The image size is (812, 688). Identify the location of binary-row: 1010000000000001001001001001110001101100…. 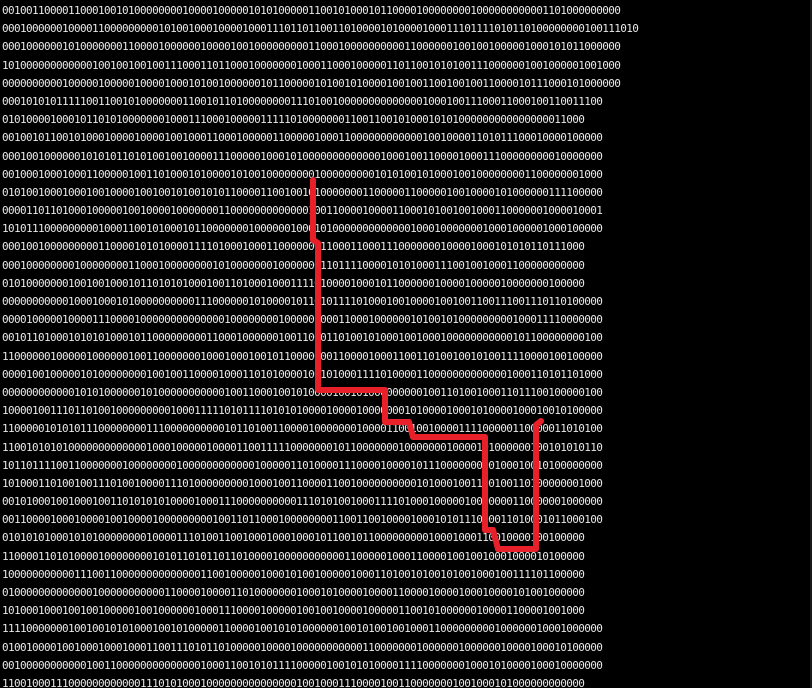
(311, 65).